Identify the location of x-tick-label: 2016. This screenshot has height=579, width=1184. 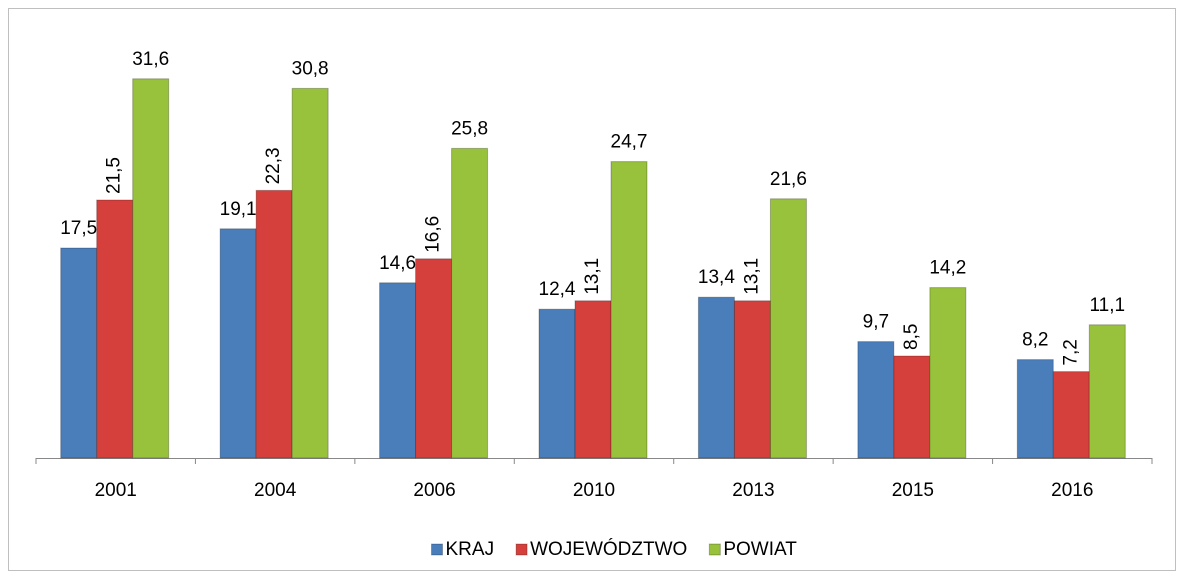
(1072, 490).